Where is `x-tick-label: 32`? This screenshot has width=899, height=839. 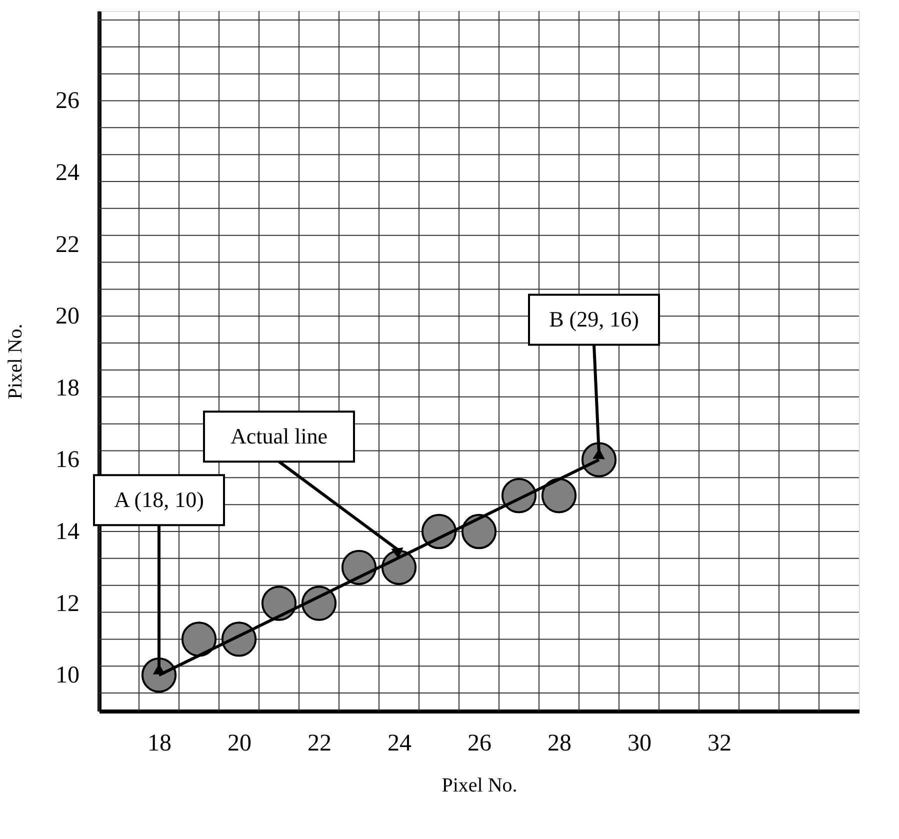
x-tick-label: 32 is located at coordinates (720, 743).